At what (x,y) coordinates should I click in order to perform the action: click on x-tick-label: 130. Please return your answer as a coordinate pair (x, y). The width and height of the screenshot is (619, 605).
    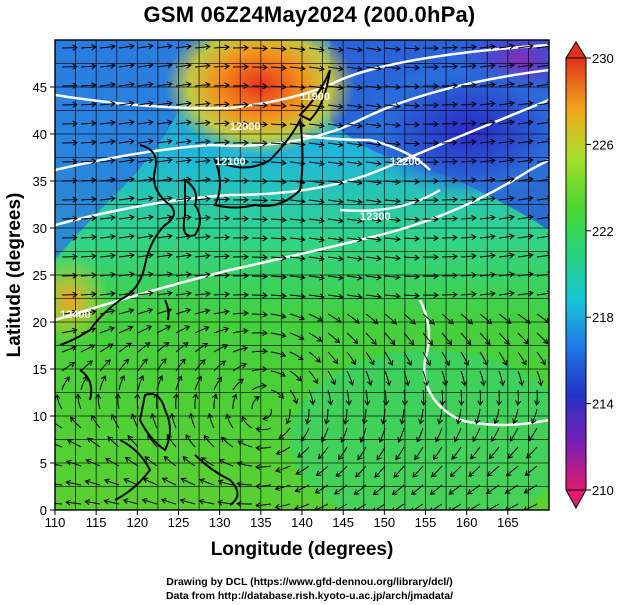
    Looking at the image, I should click on (220, 522).